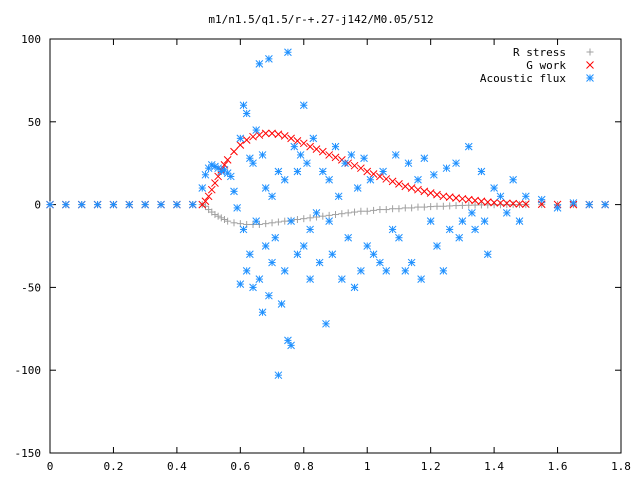  Describe the element at coordinates (28, 453) in the screenshot. I see `y-tick-label: -150` at that location.